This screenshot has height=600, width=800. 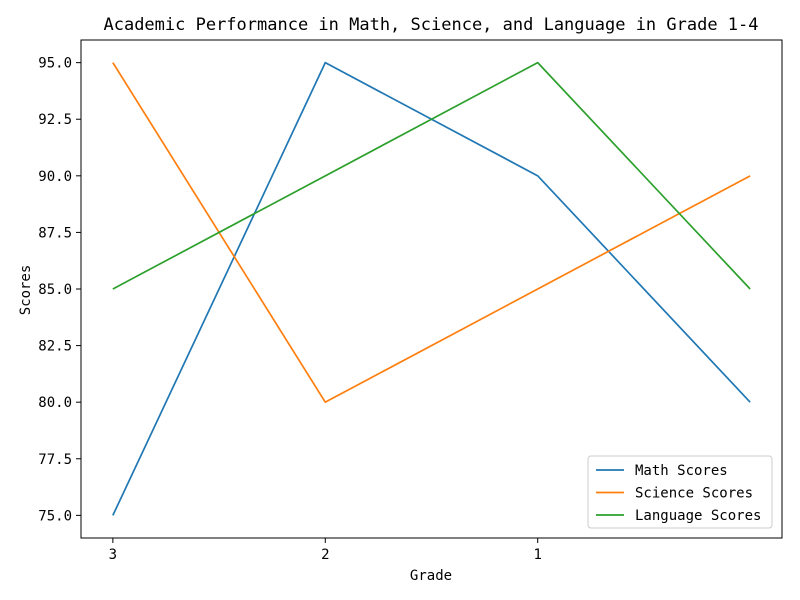 I want to click on legend-label: Math Scores, so click(x=681, y=471).